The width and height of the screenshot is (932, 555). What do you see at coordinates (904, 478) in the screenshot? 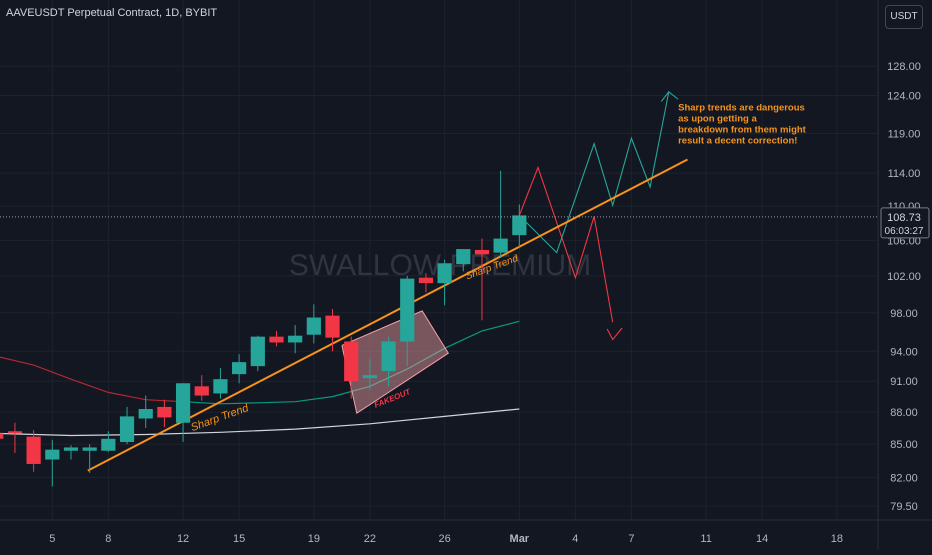
I see `price-tick-label: 82.00` at bounding box center [904, 478].